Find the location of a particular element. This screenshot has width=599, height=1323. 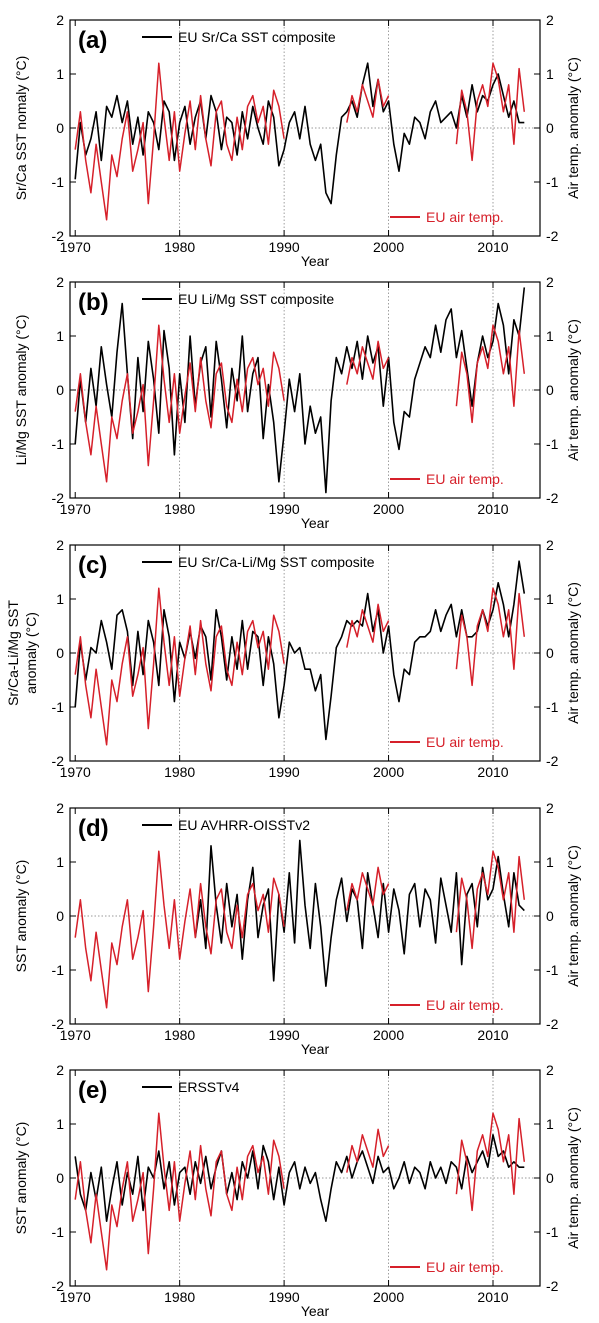

y-axis-title-left: Sr/Ca SST nomaly (°C) is located at coordinates (21, 128).